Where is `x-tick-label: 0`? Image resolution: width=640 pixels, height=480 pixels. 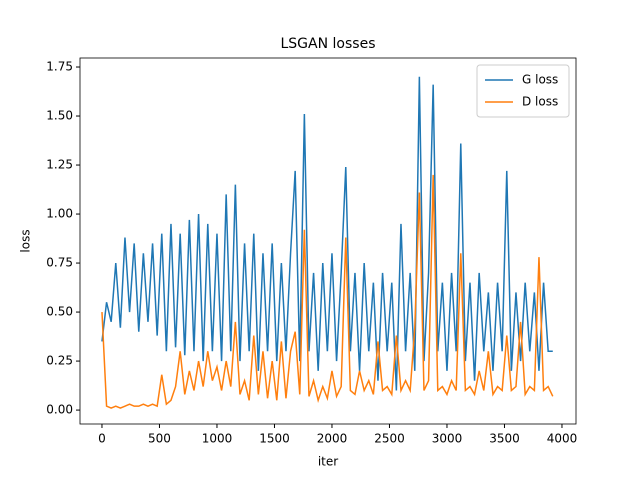
x-tick-label: 0 is located at coordinates (102, 439).